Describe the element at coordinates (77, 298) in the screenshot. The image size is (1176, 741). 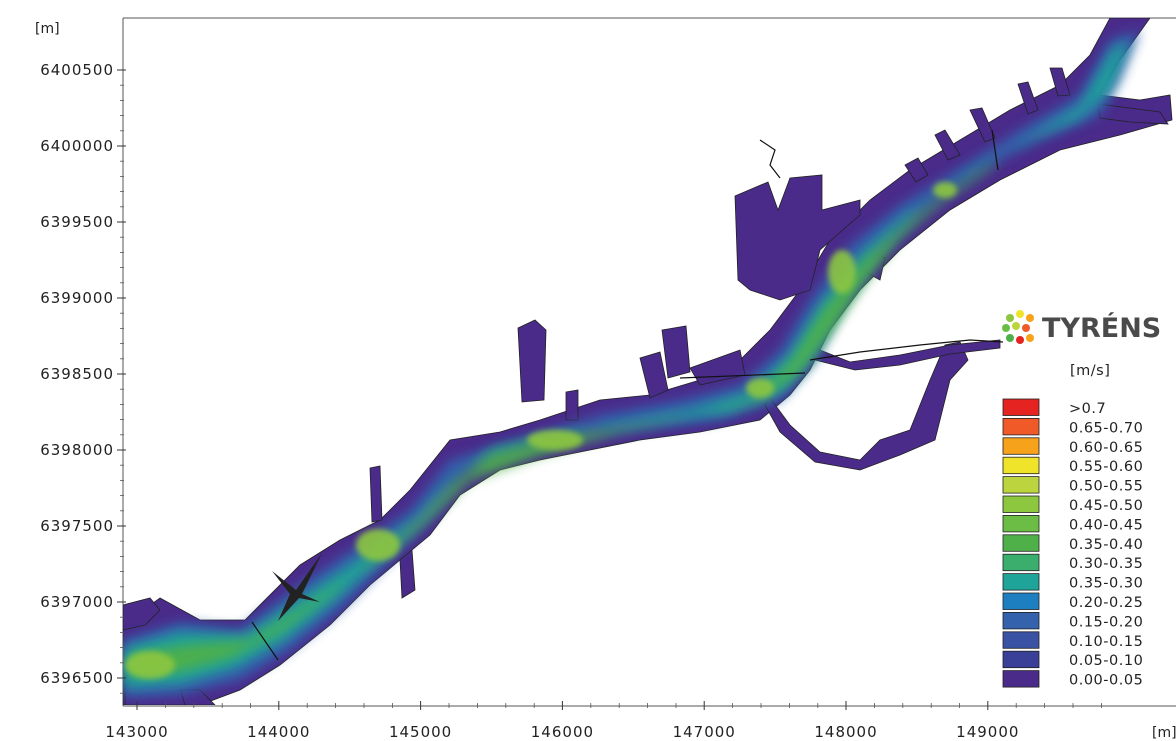
I see `y-tick-label: 6399000` at that location.